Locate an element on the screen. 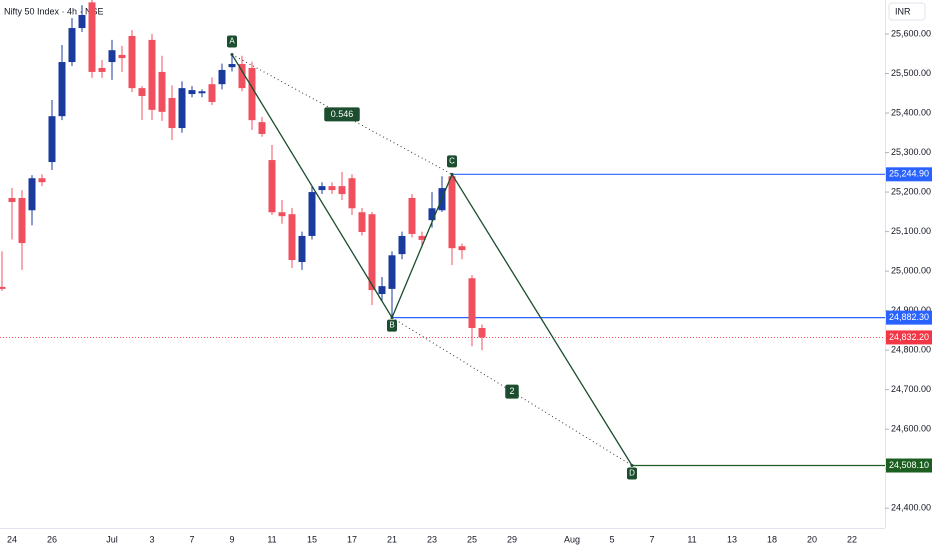  y-tick-label: 24,900.00 is located at coordinates (911, 310).